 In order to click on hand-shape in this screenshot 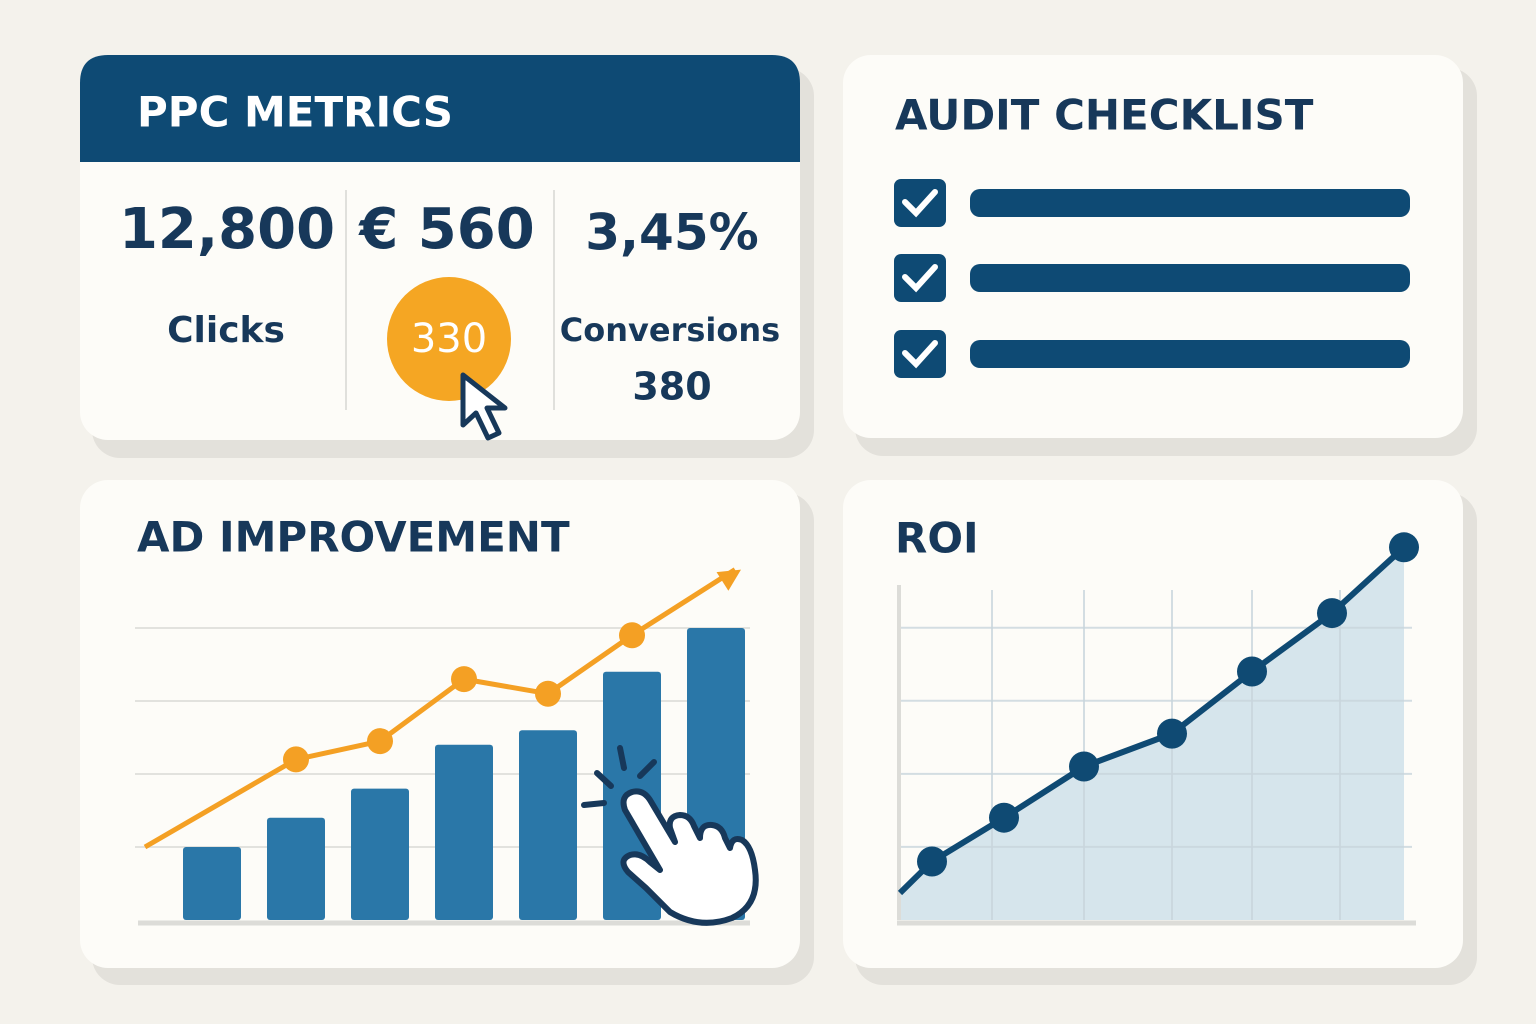, I will do `click(689, 857)`.